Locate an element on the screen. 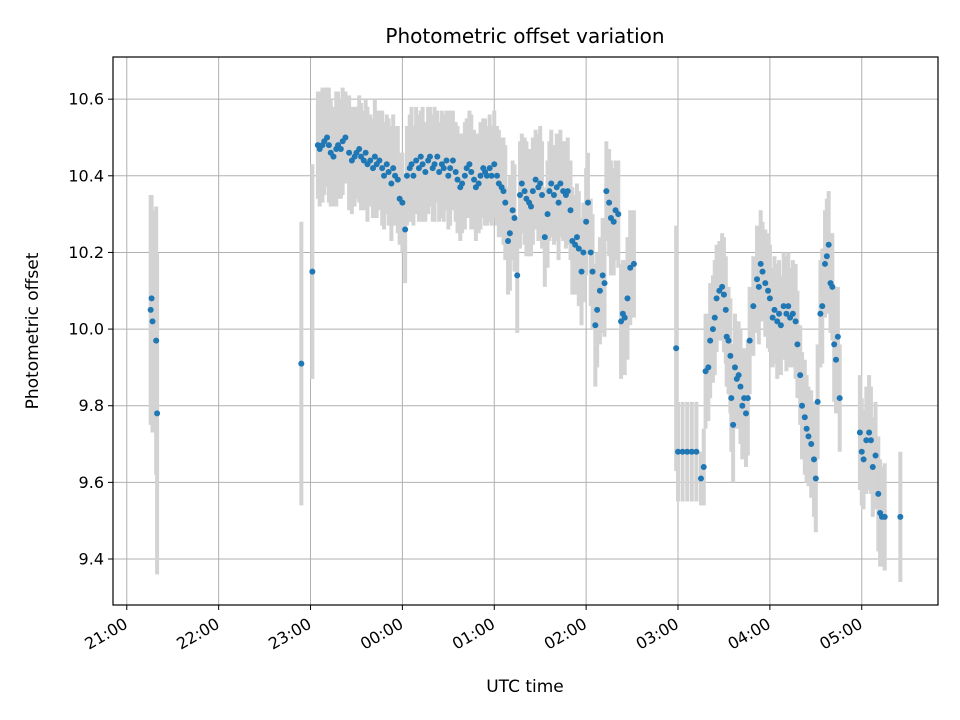 The width and height of the screenshot is (960, 720). x-axis-label: UTC time is located at coordinates (525, 687).